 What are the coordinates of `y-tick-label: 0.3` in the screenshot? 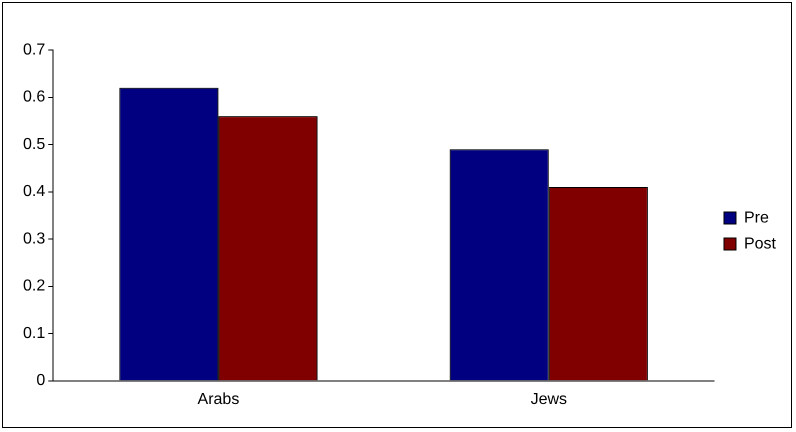 It's located at (34, 239).